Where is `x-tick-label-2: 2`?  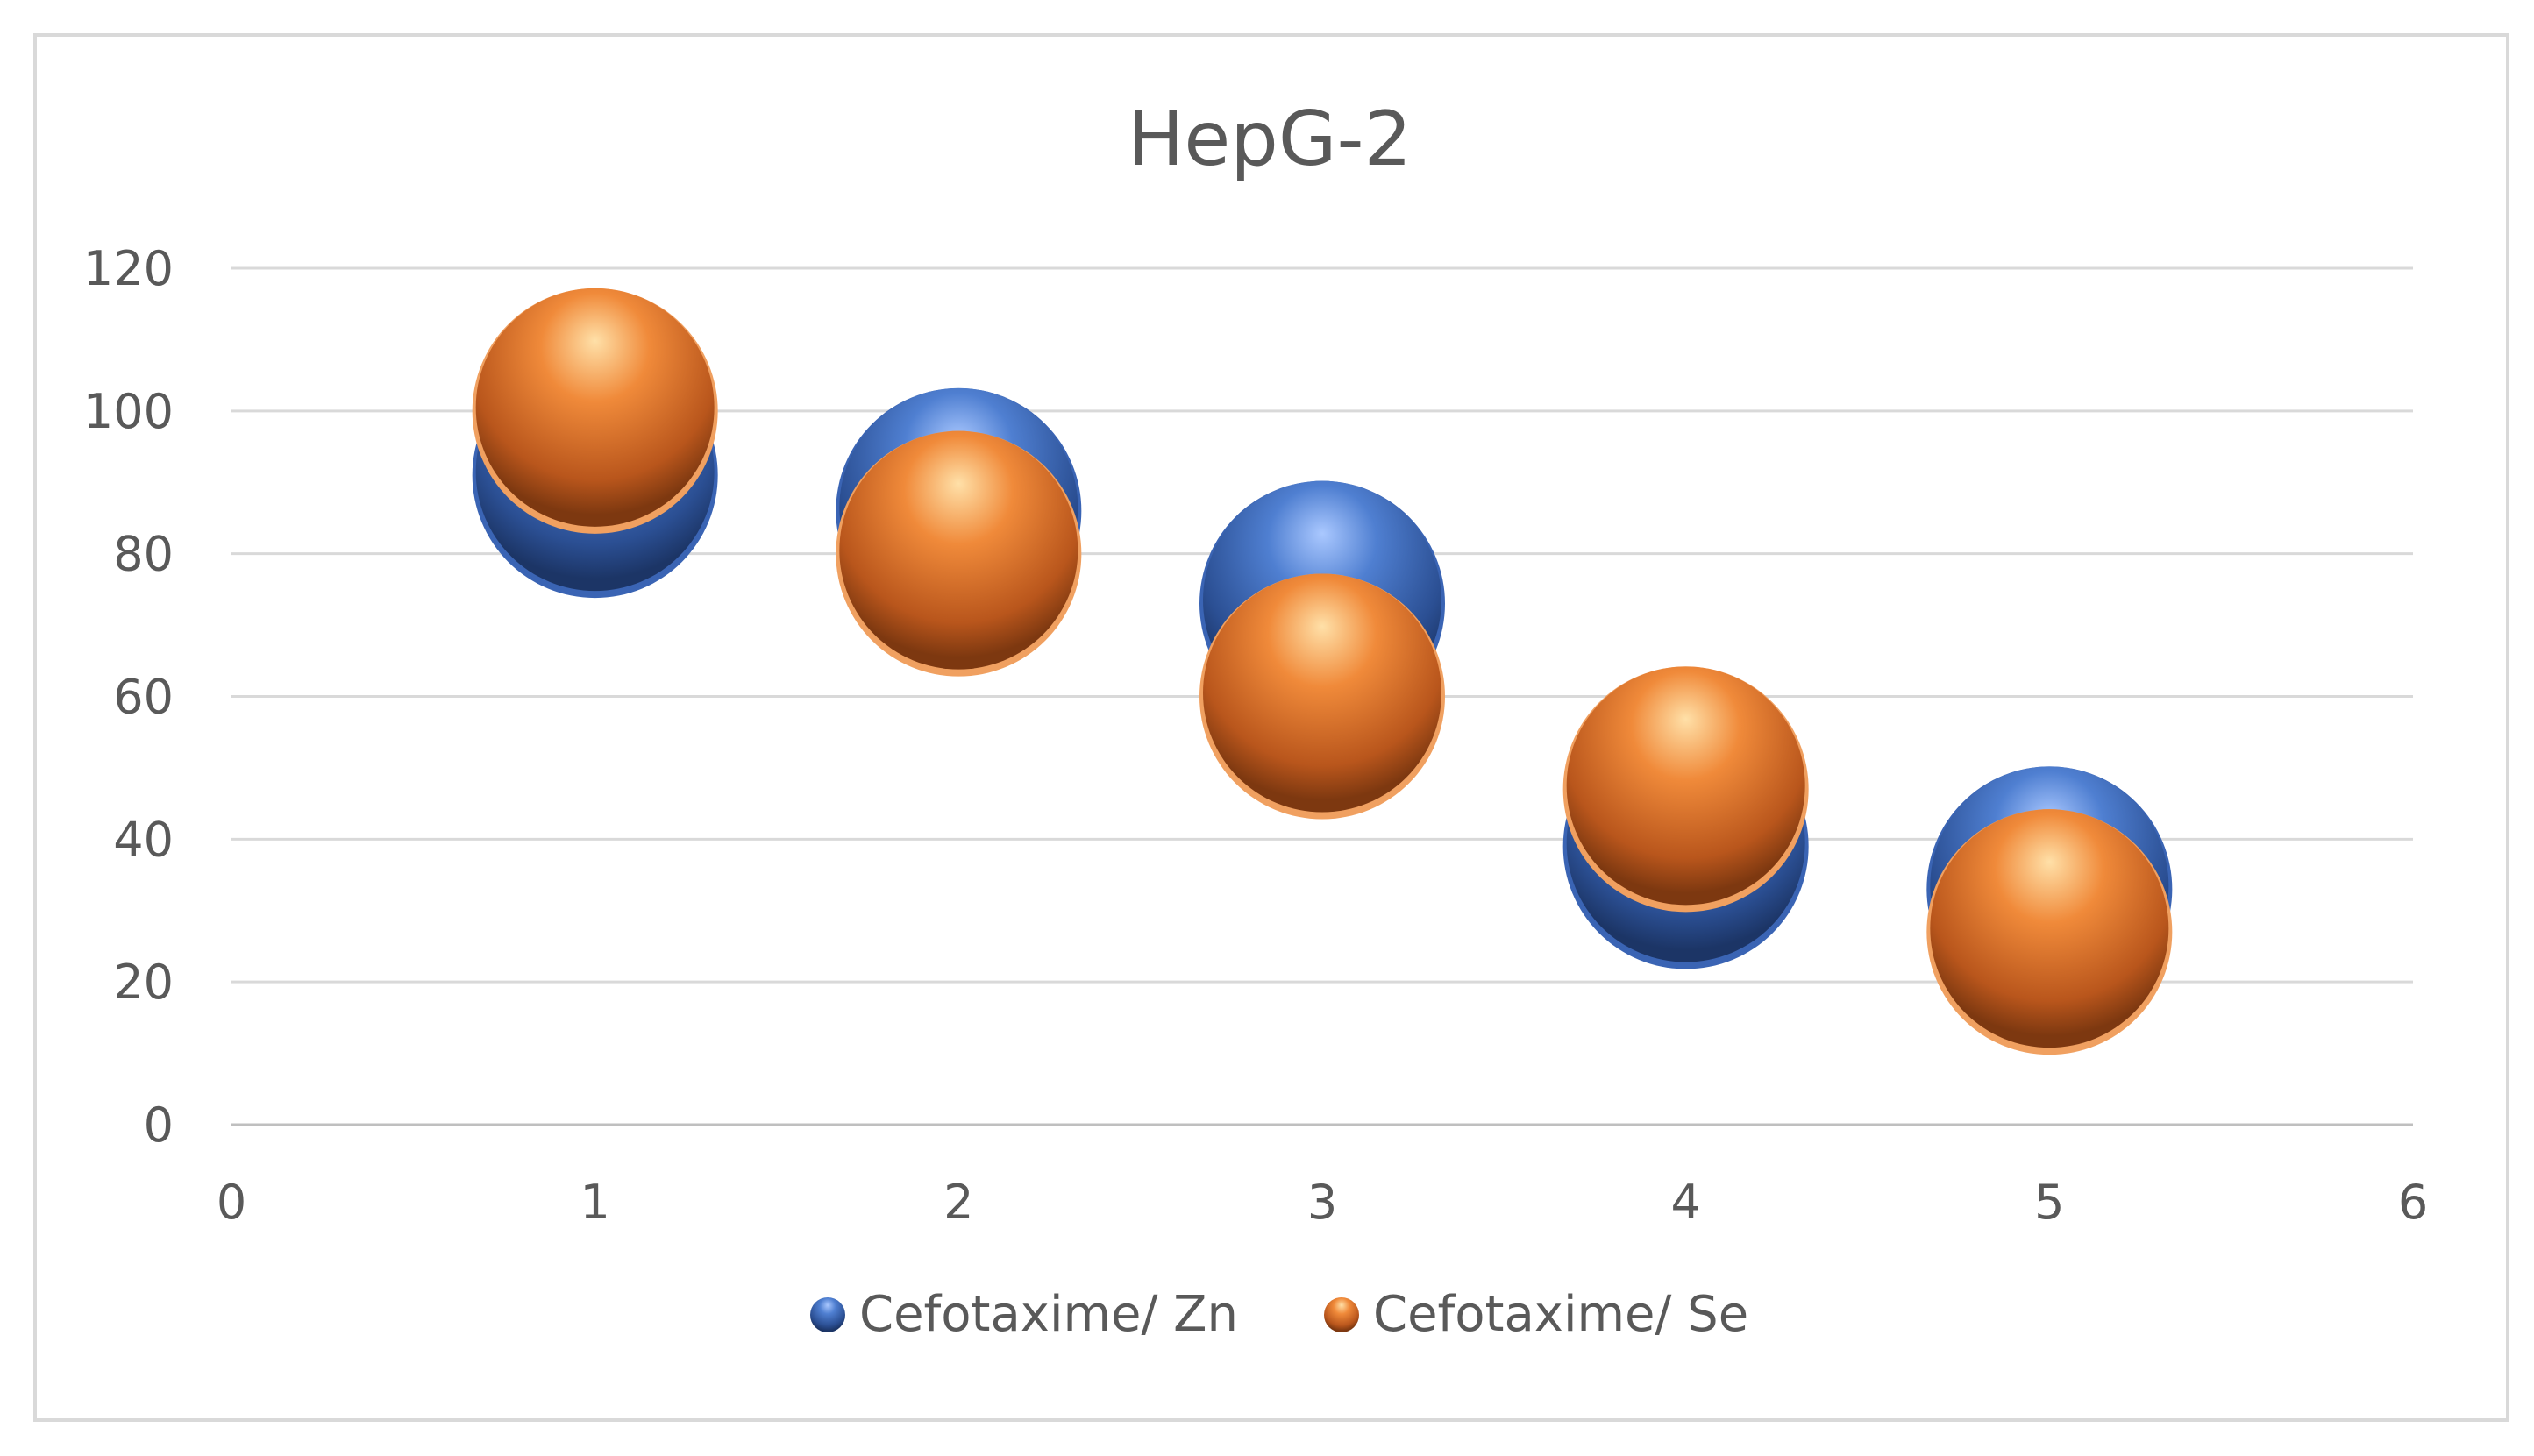
x-tick-label-2: 2 is located at coordinates (958, 1202).